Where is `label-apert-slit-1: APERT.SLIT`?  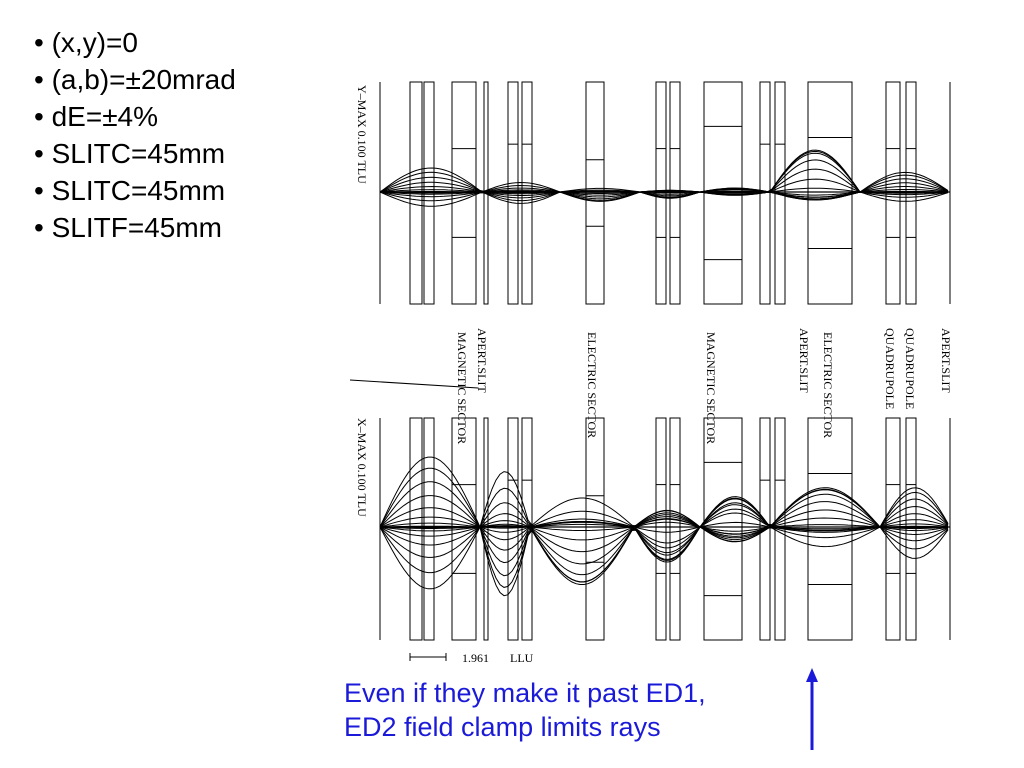 label-apert-slit-1: APERT.SLIT is located at coordinates (482, 360).